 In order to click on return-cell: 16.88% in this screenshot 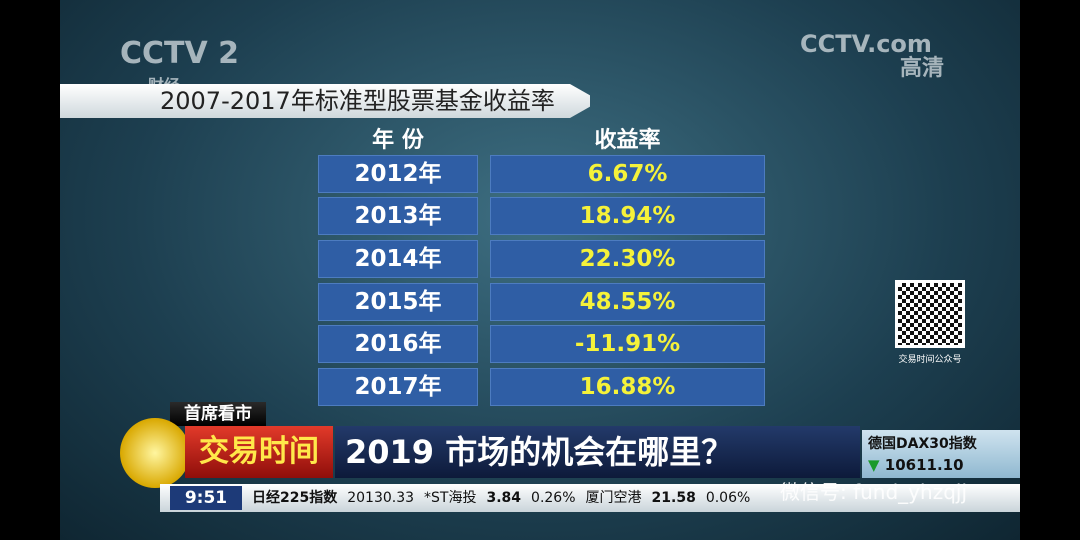, I will do `click(627, 387)`.